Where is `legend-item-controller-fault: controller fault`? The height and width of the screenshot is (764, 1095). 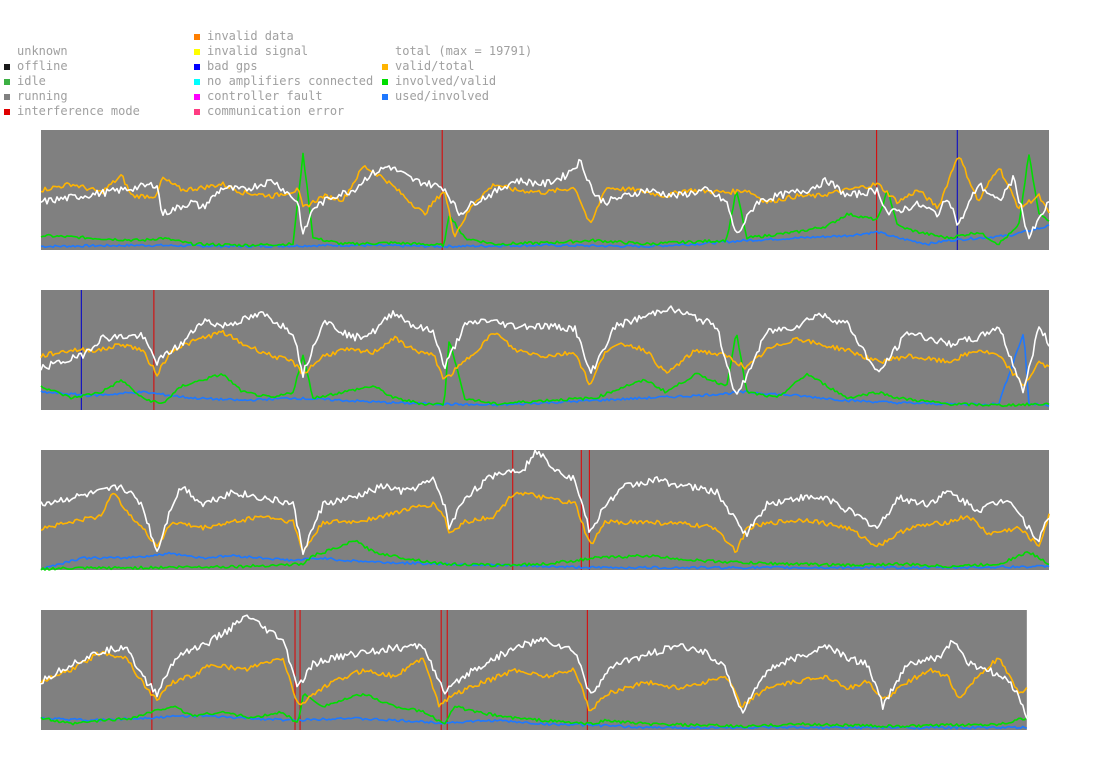 legend-item-controller-fault: controller fault is located at coordinates (283, 96).